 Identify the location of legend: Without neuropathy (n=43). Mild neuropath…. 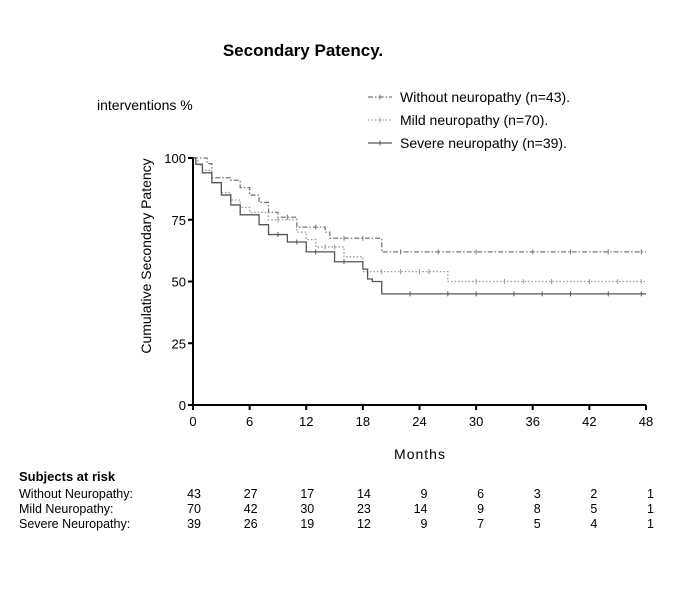
(469, 120).